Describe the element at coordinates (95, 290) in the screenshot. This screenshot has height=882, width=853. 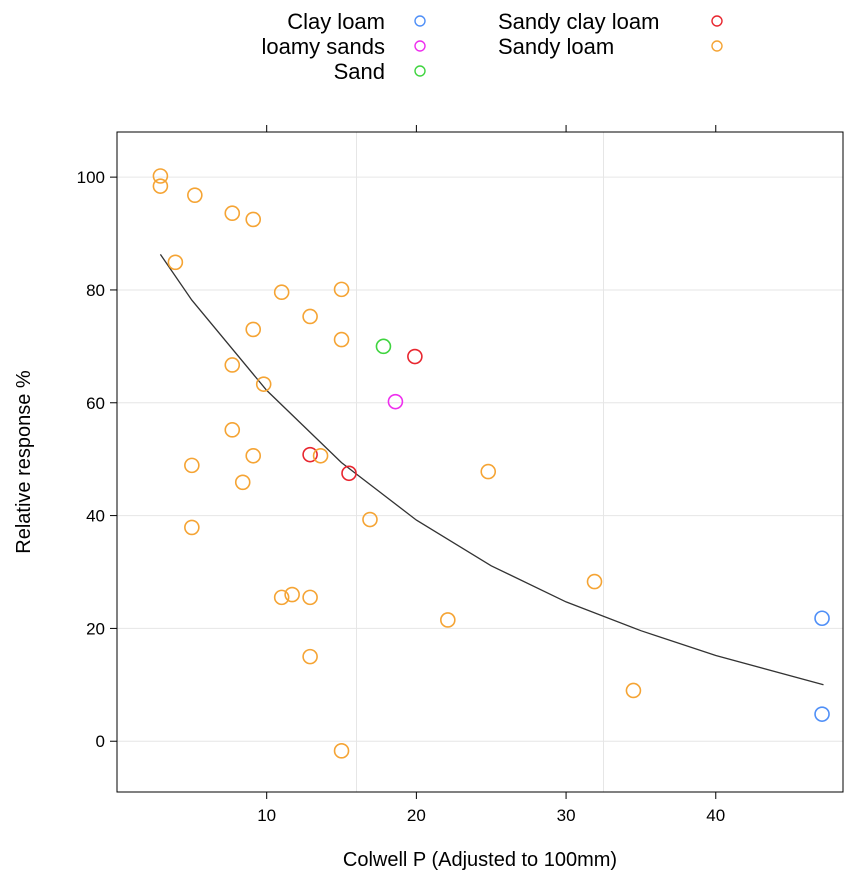
I see `y-tick-label: 80` at that location.